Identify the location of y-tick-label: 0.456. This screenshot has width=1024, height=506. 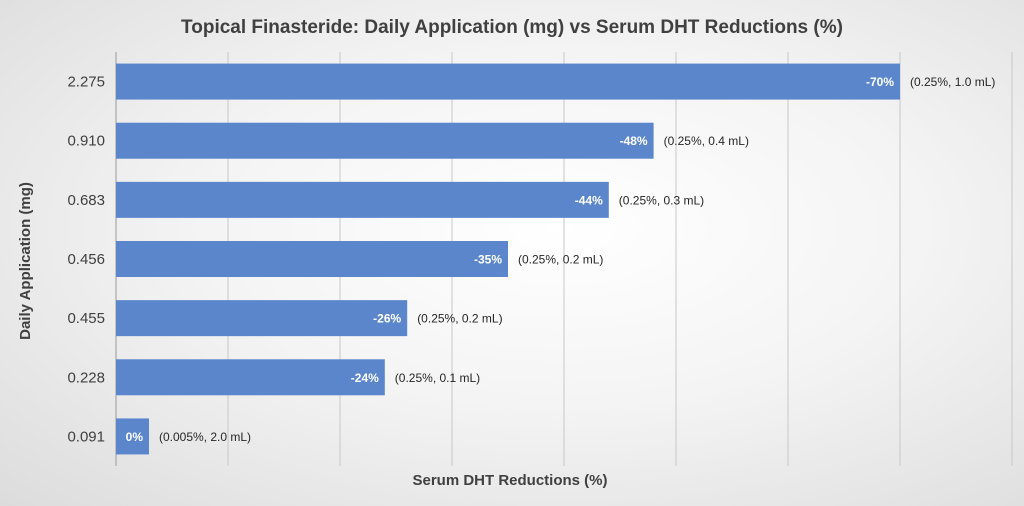
(86, 259).